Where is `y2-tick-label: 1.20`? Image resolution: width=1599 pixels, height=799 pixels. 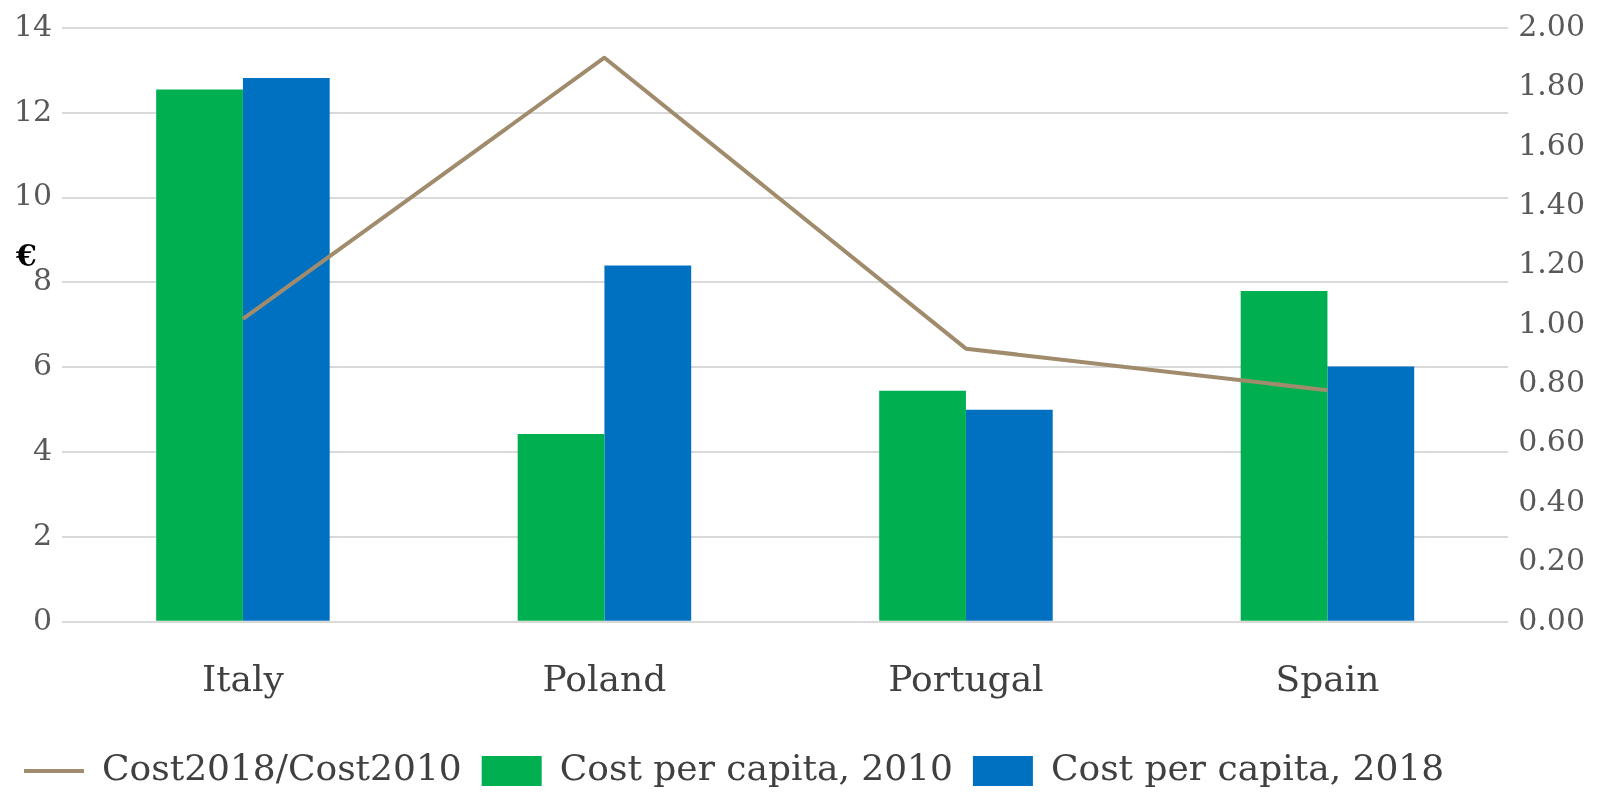 y2-tick-label: 1.20 is located at coordinates (1551, 263).